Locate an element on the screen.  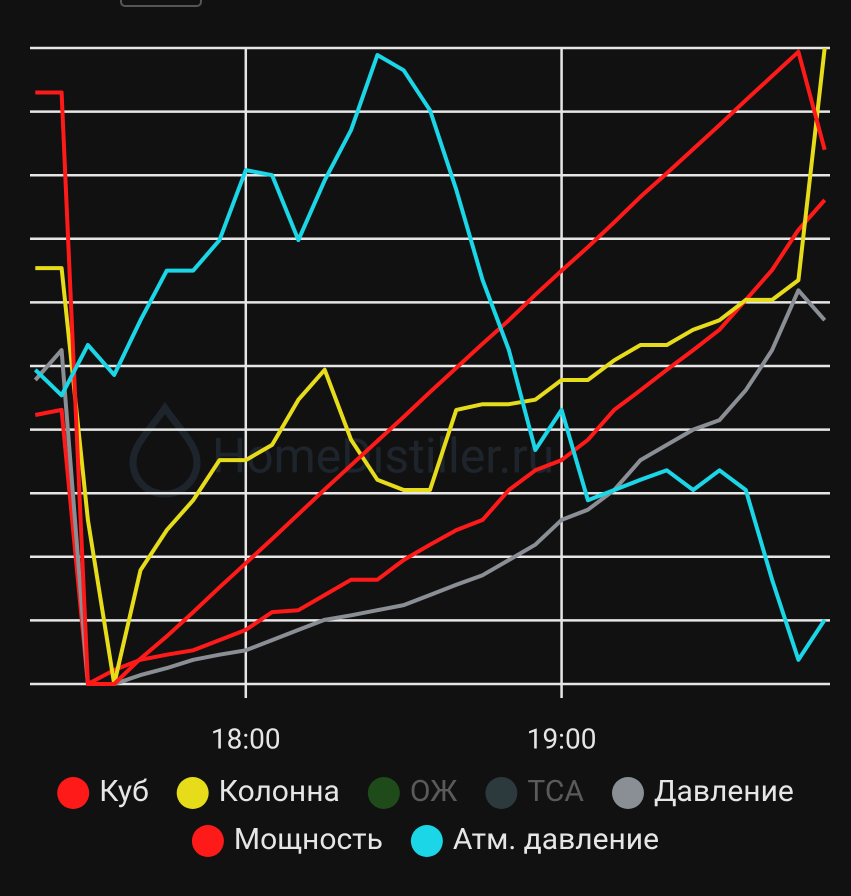
legend-item: Мощность is located at coordinates (287, 839).